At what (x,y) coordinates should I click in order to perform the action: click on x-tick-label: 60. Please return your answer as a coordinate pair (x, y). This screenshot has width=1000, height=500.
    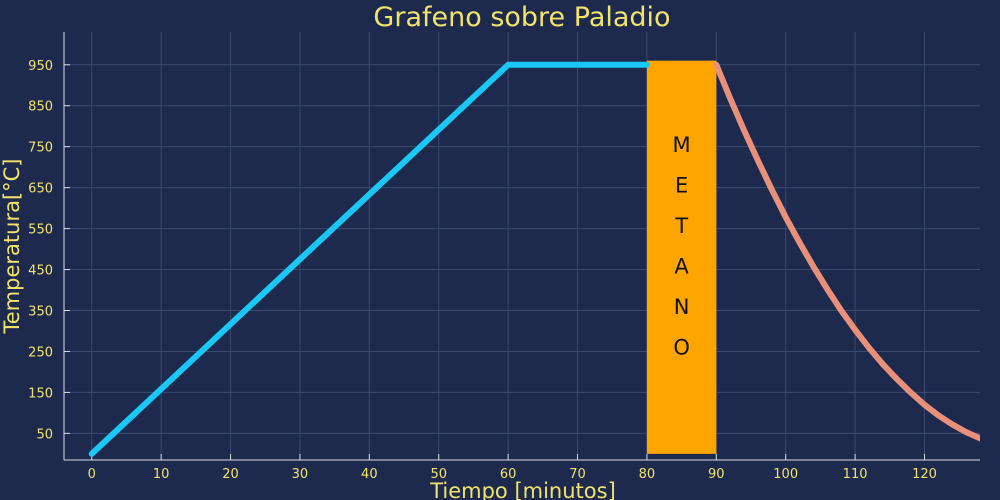
    Looking at the image, I should click on (508, 474).